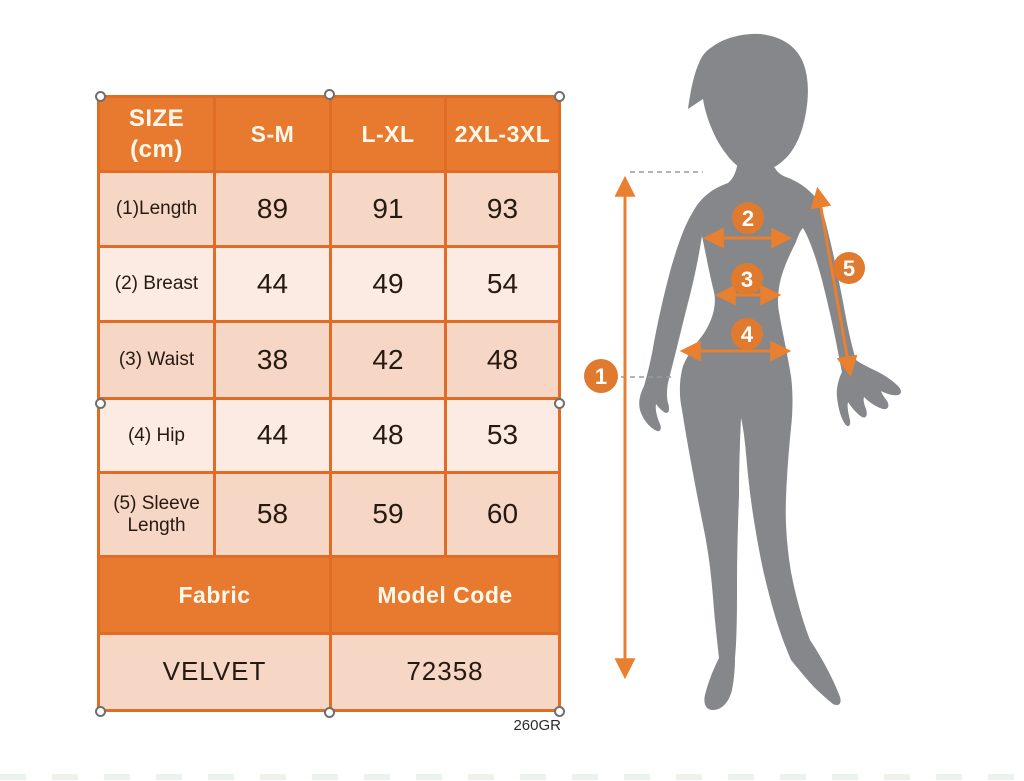 This screenshot has width=1024, height=781. I want to click on marker-2-label: 2, so click(748, 218).